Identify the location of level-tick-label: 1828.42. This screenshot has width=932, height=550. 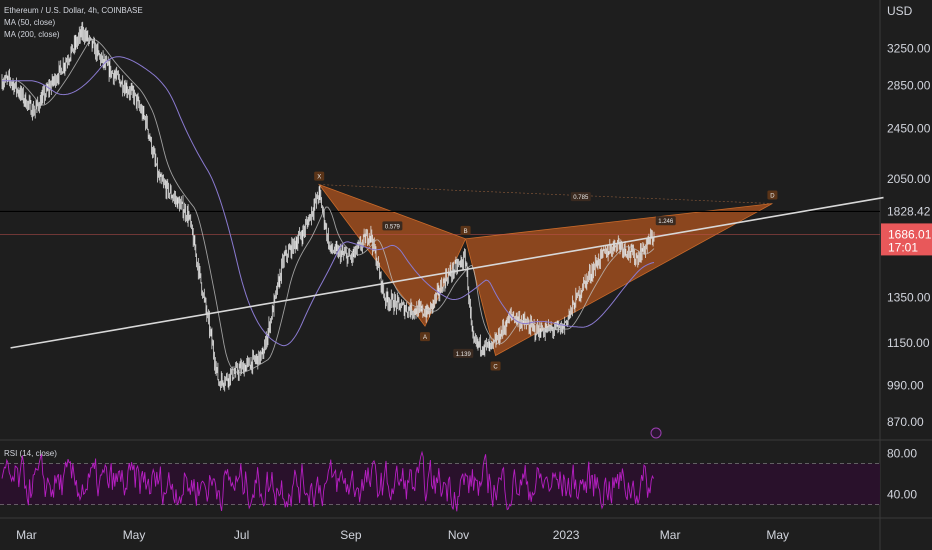
(909, 211).